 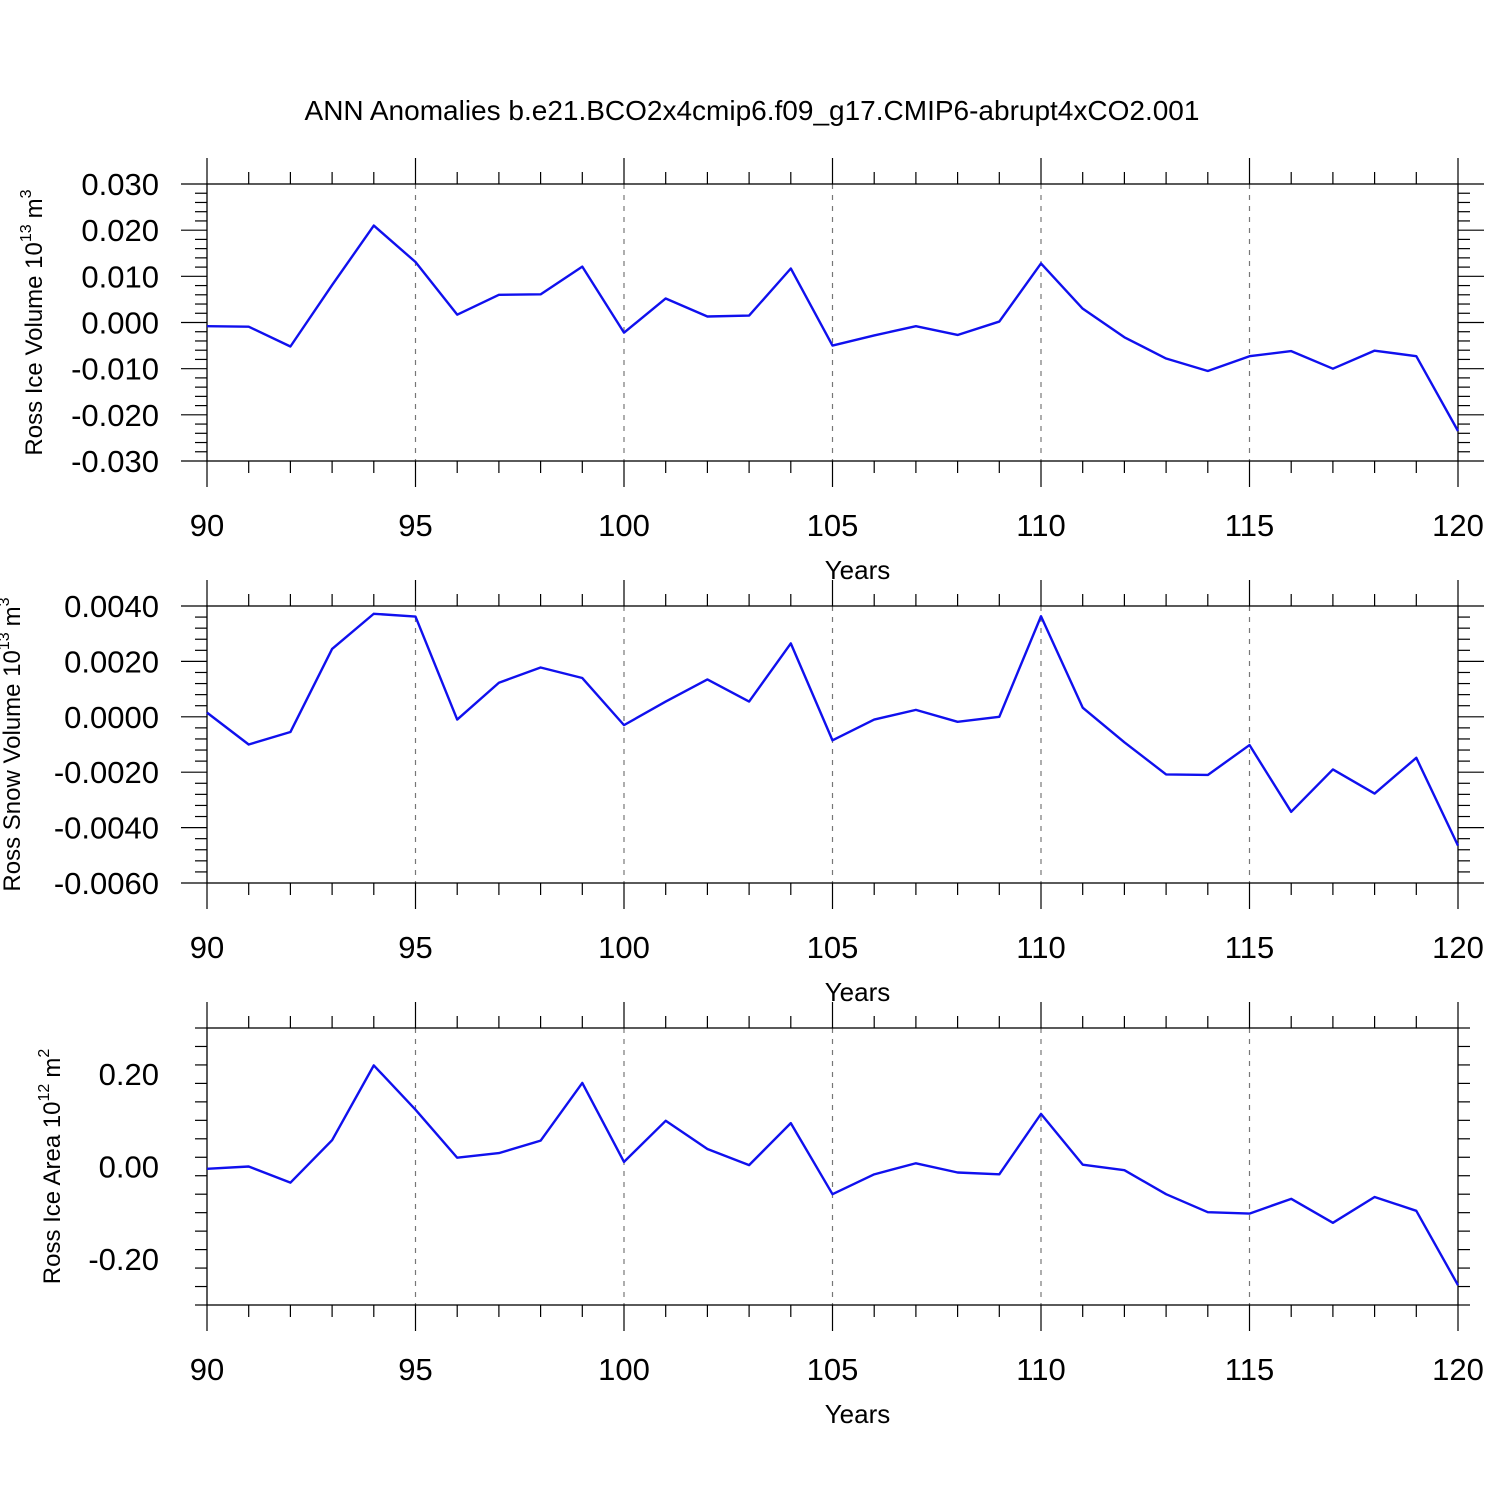 I want to click on y-axis-label: Ross Ice Volume 1013 m3, so click(x=33, y=322).